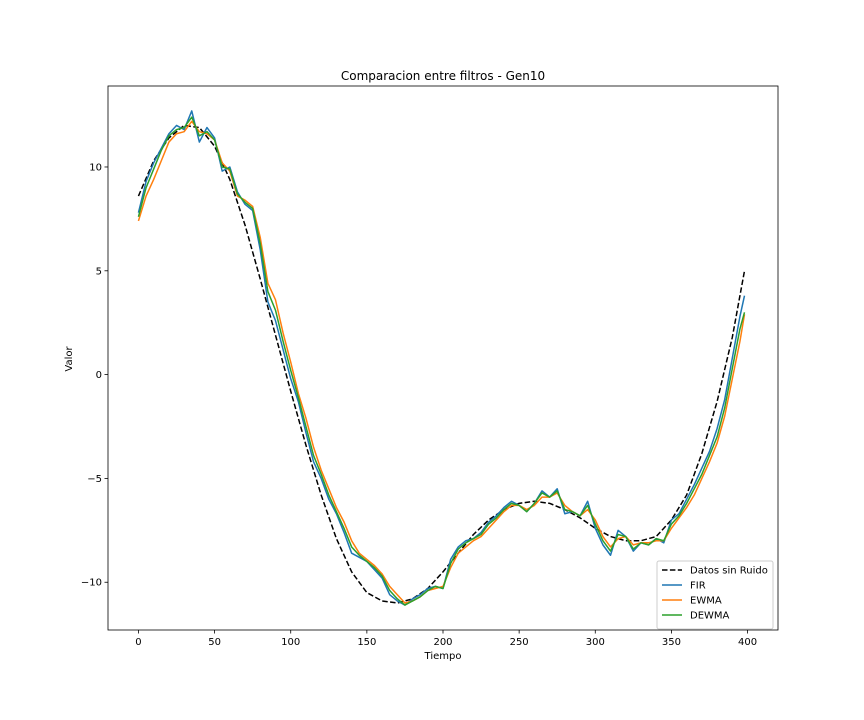 This screenshot has width=864, height=720. I want to click on x-axis-label: Tiempo, so click(443, 656).